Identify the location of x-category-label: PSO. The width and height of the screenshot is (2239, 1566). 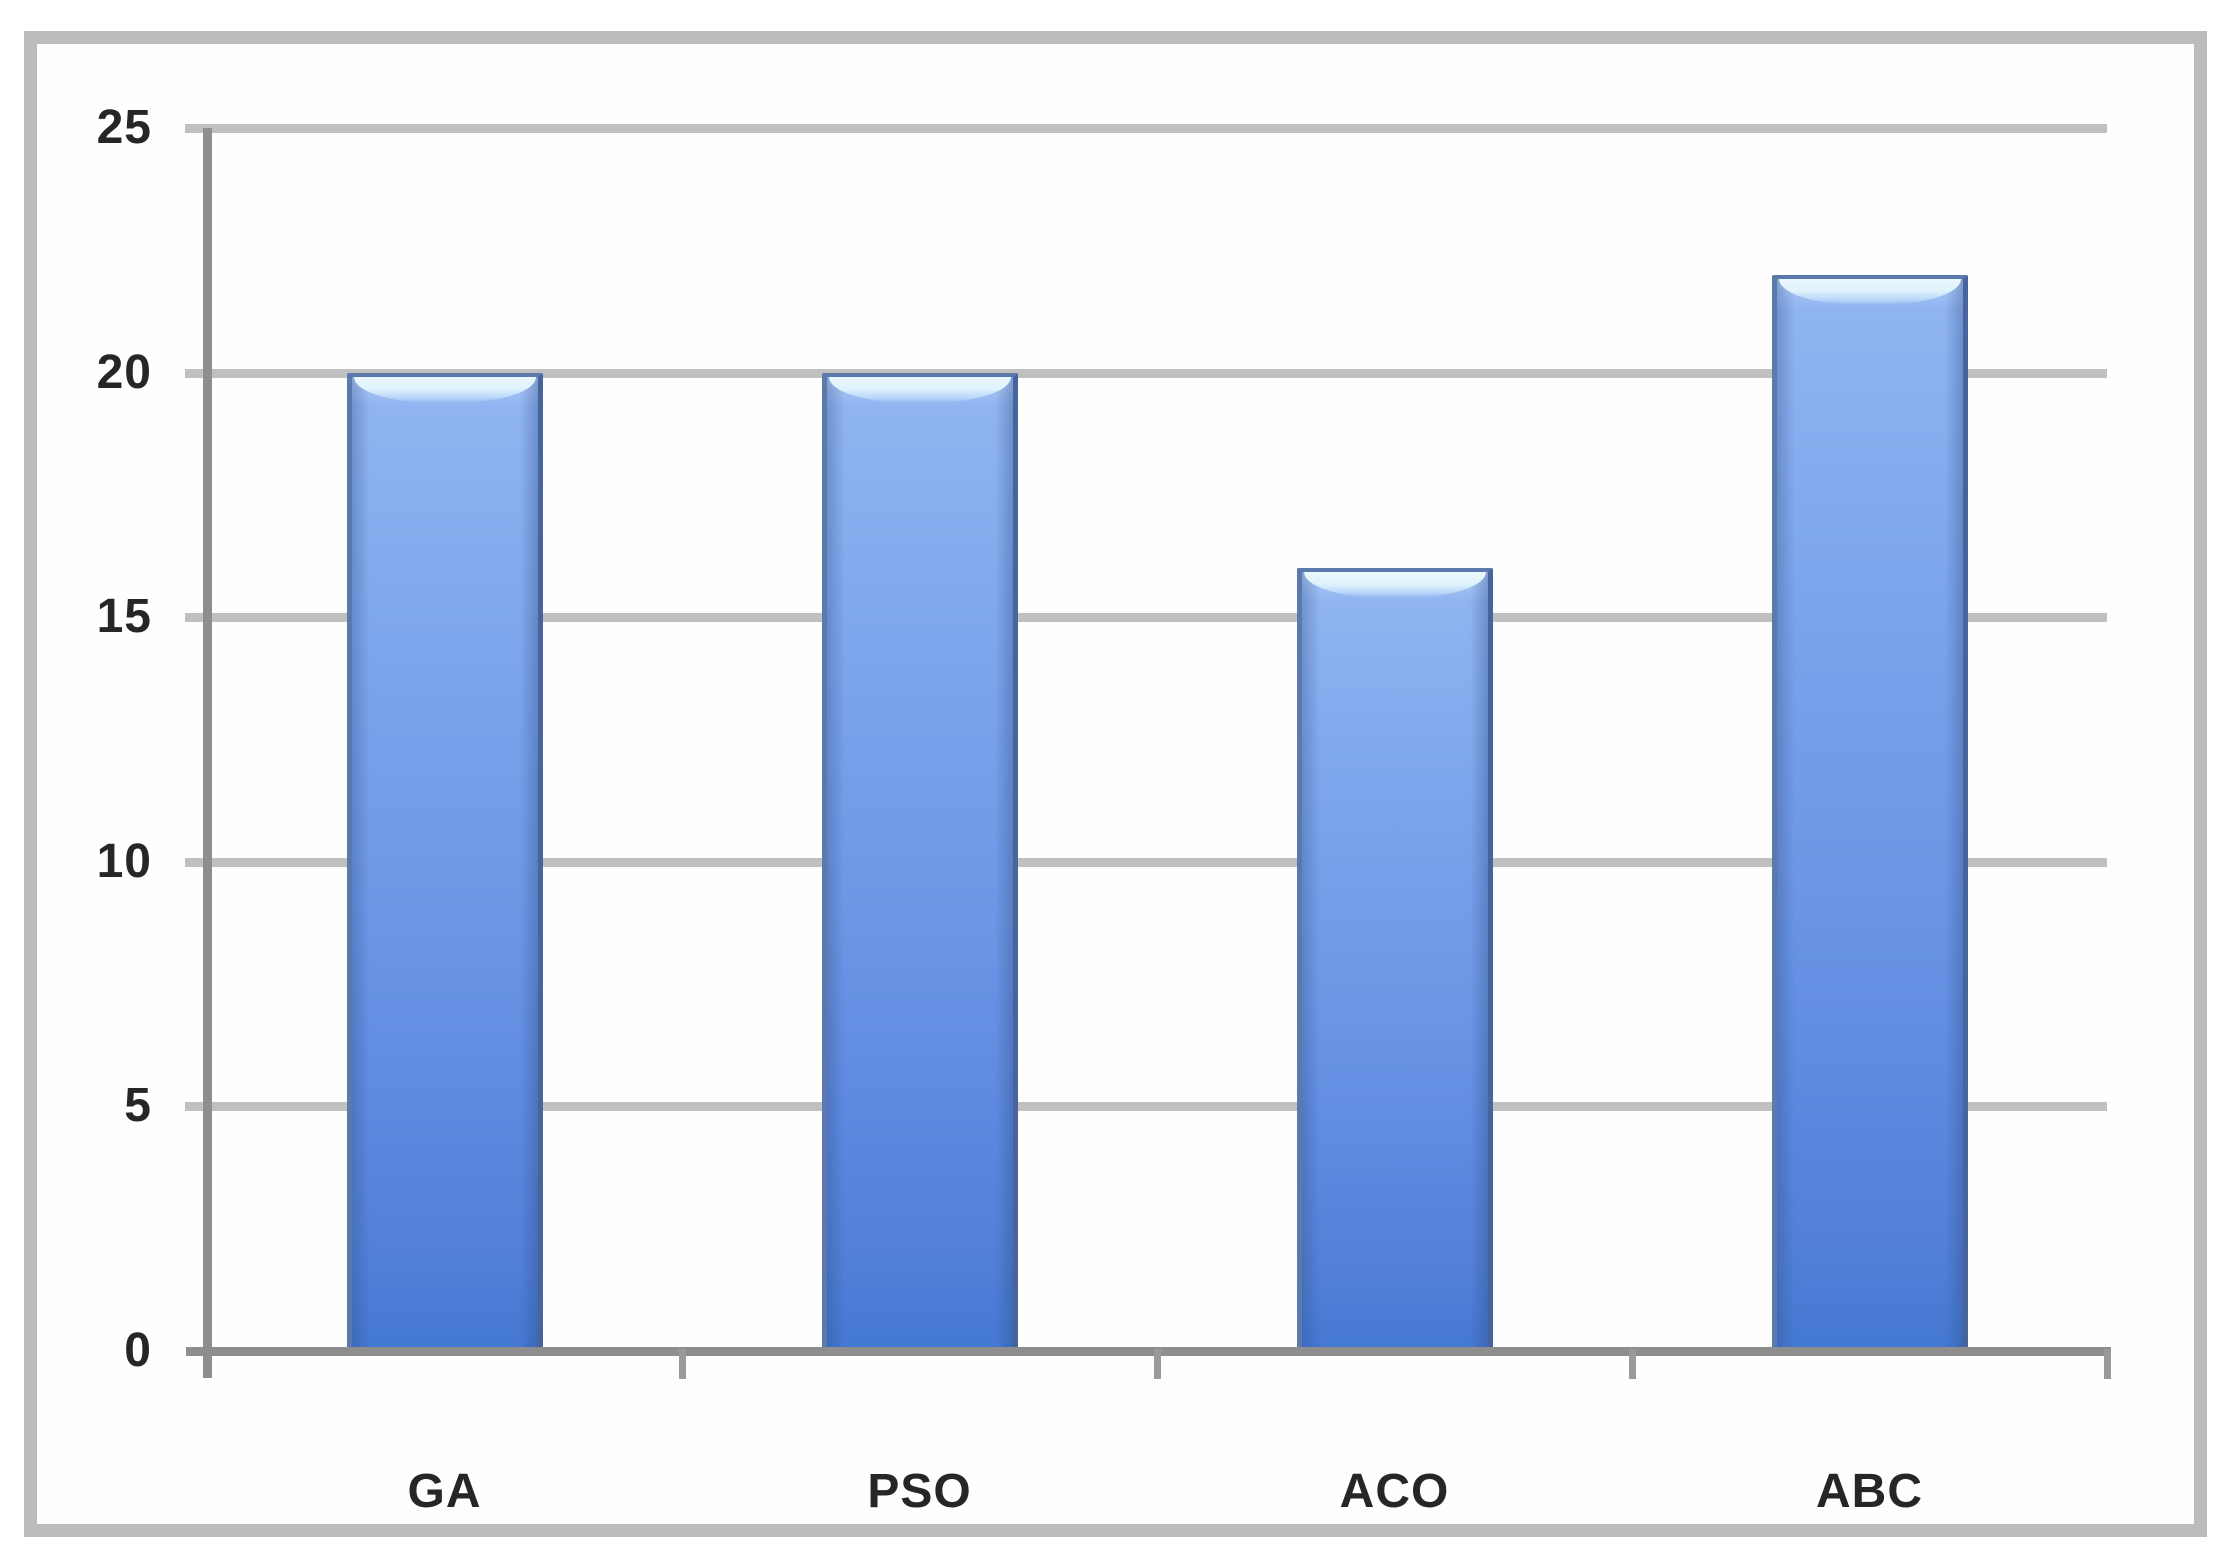
(919, 1491).